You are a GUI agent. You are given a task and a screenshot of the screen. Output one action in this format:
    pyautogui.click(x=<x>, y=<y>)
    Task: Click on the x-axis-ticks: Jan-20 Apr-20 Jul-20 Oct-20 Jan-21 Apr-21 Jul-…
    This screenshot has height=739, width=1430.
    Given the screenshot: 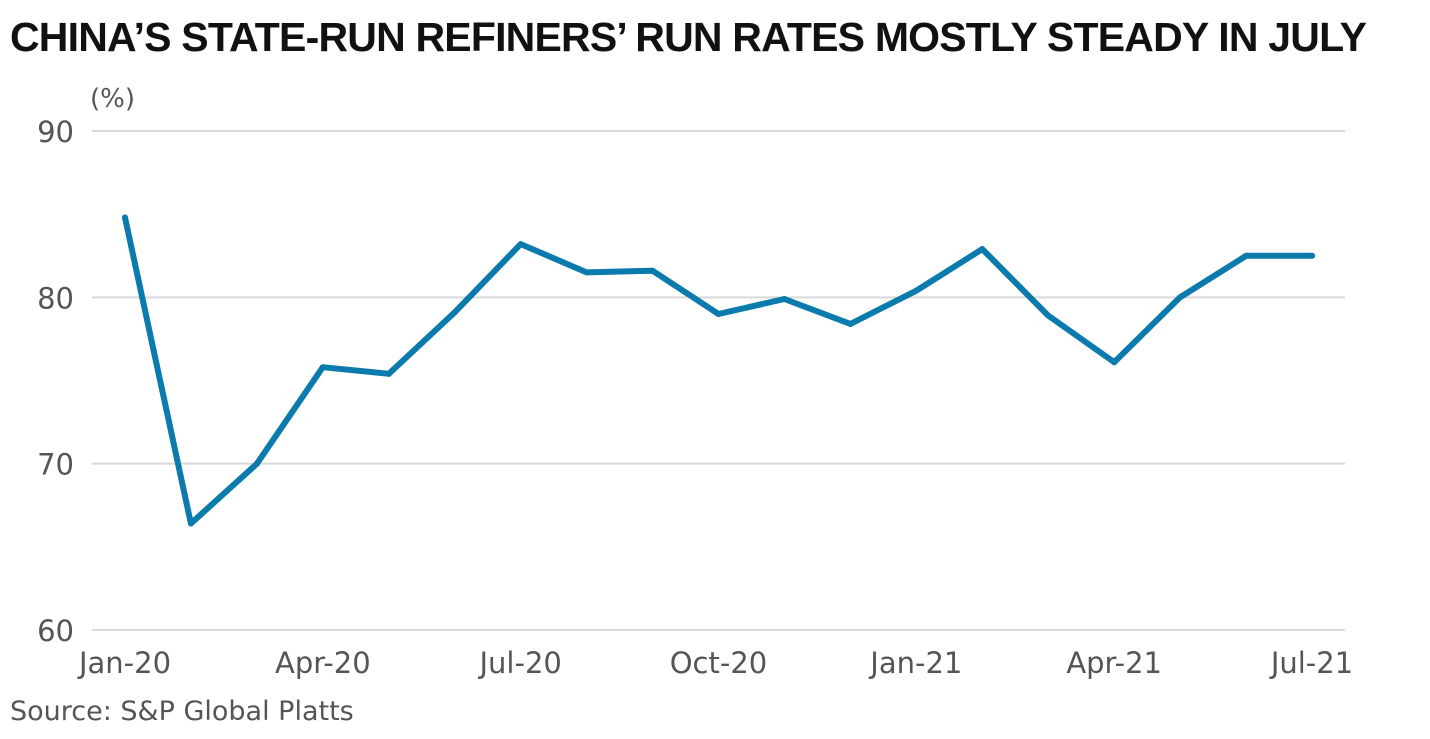 What is the action you would take?
    pyautogui.click(x=715, y=663)
    